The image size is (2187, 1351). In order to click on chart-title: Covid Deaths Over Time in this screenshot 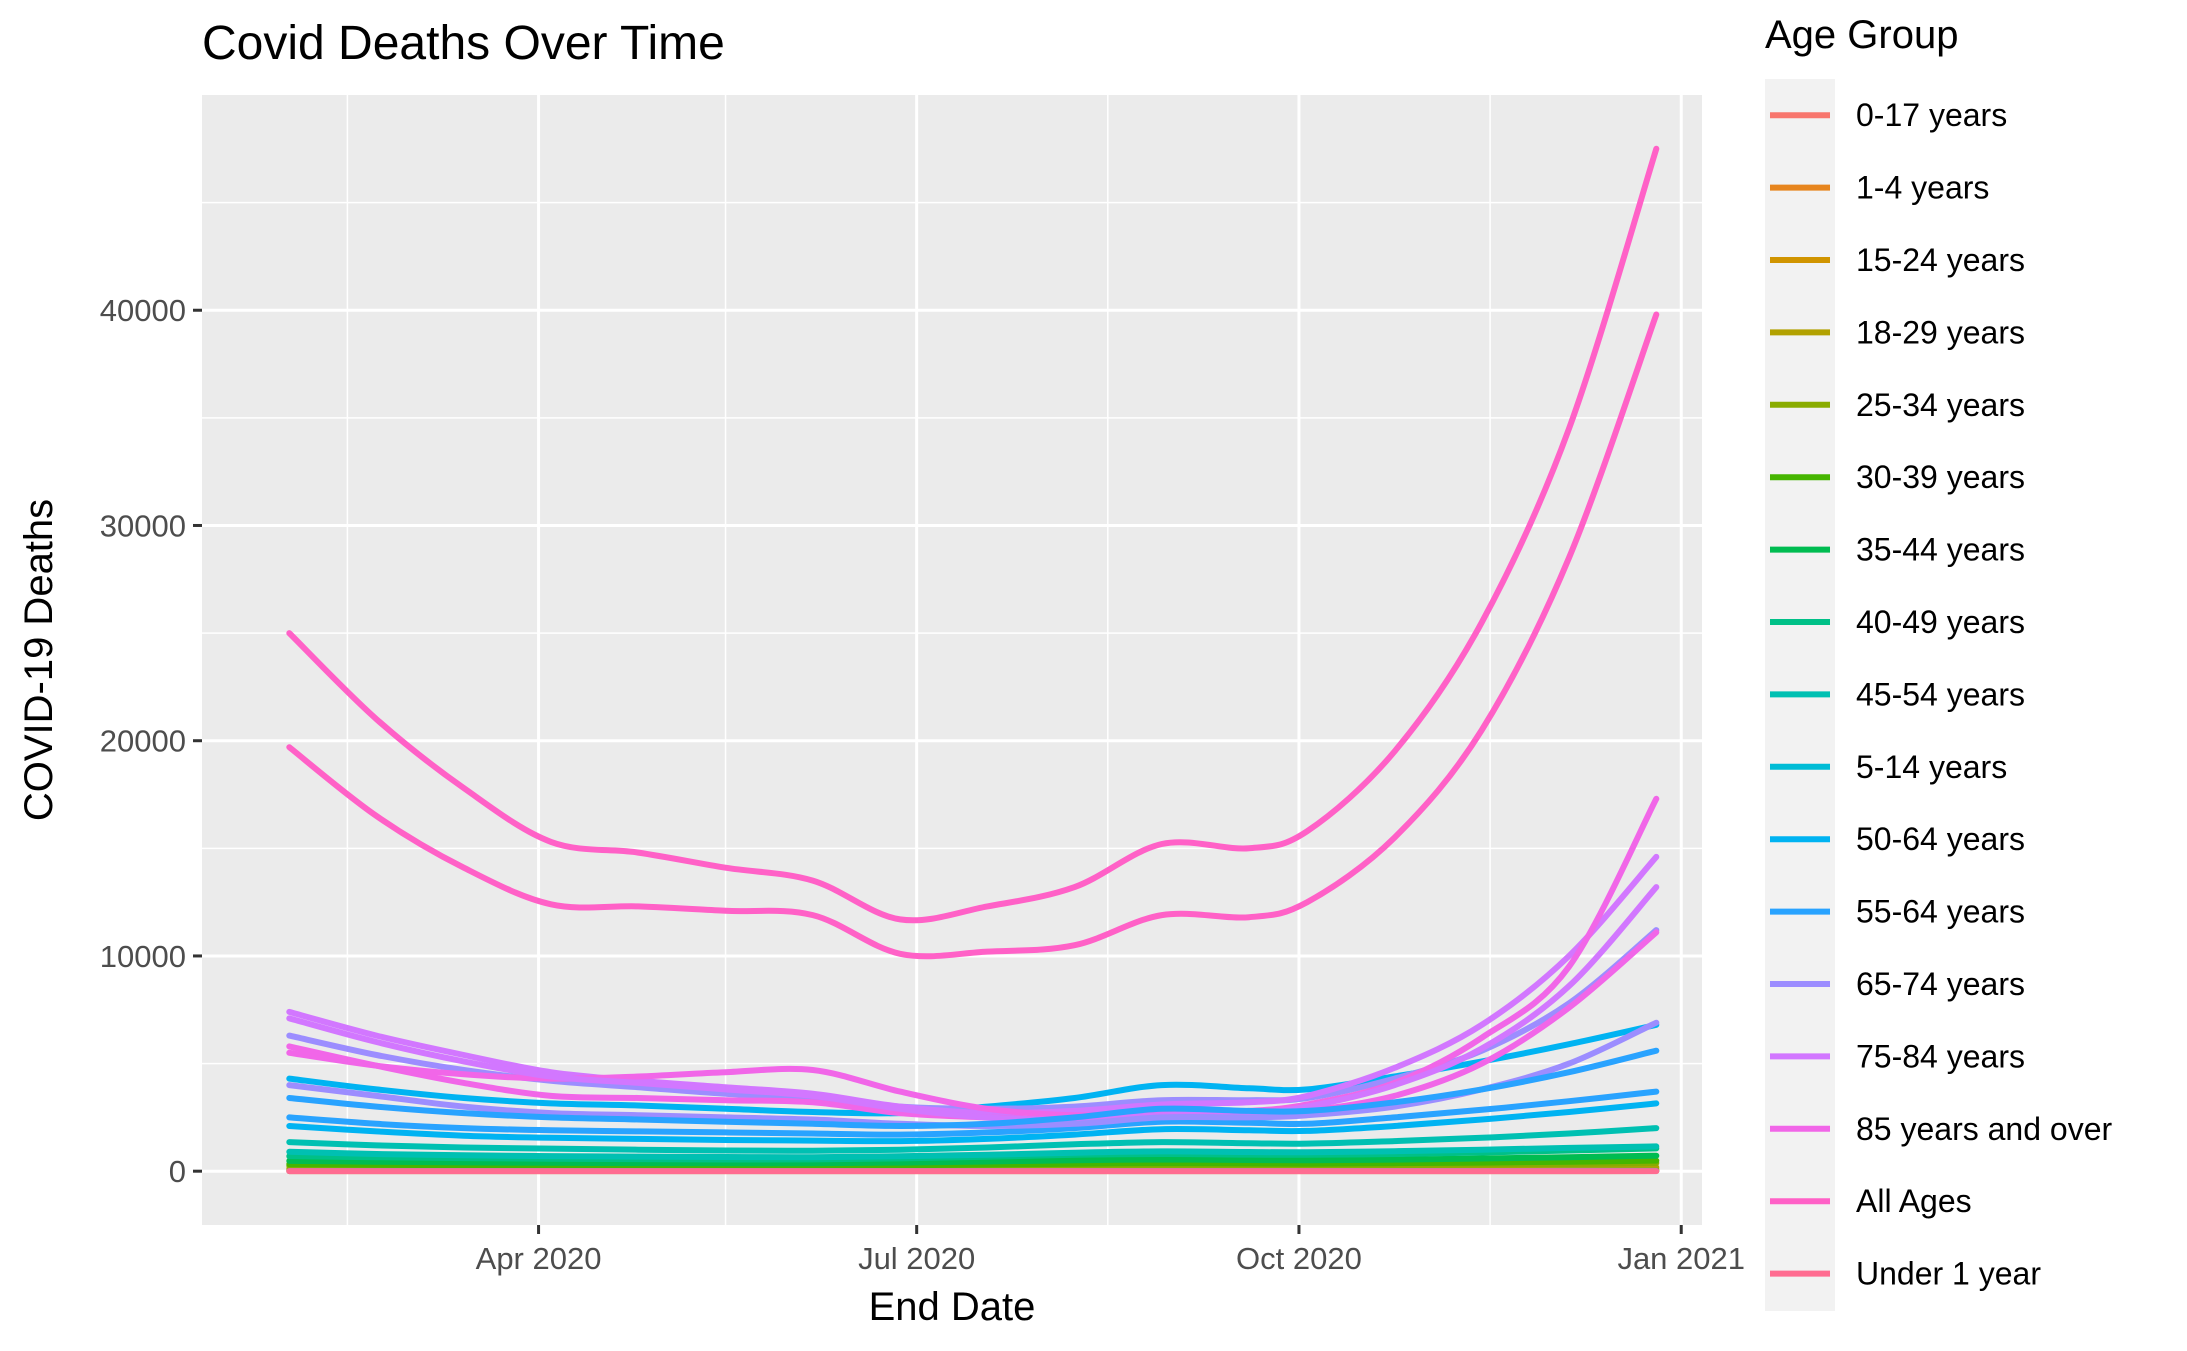, I will do `click(463, 43)`.